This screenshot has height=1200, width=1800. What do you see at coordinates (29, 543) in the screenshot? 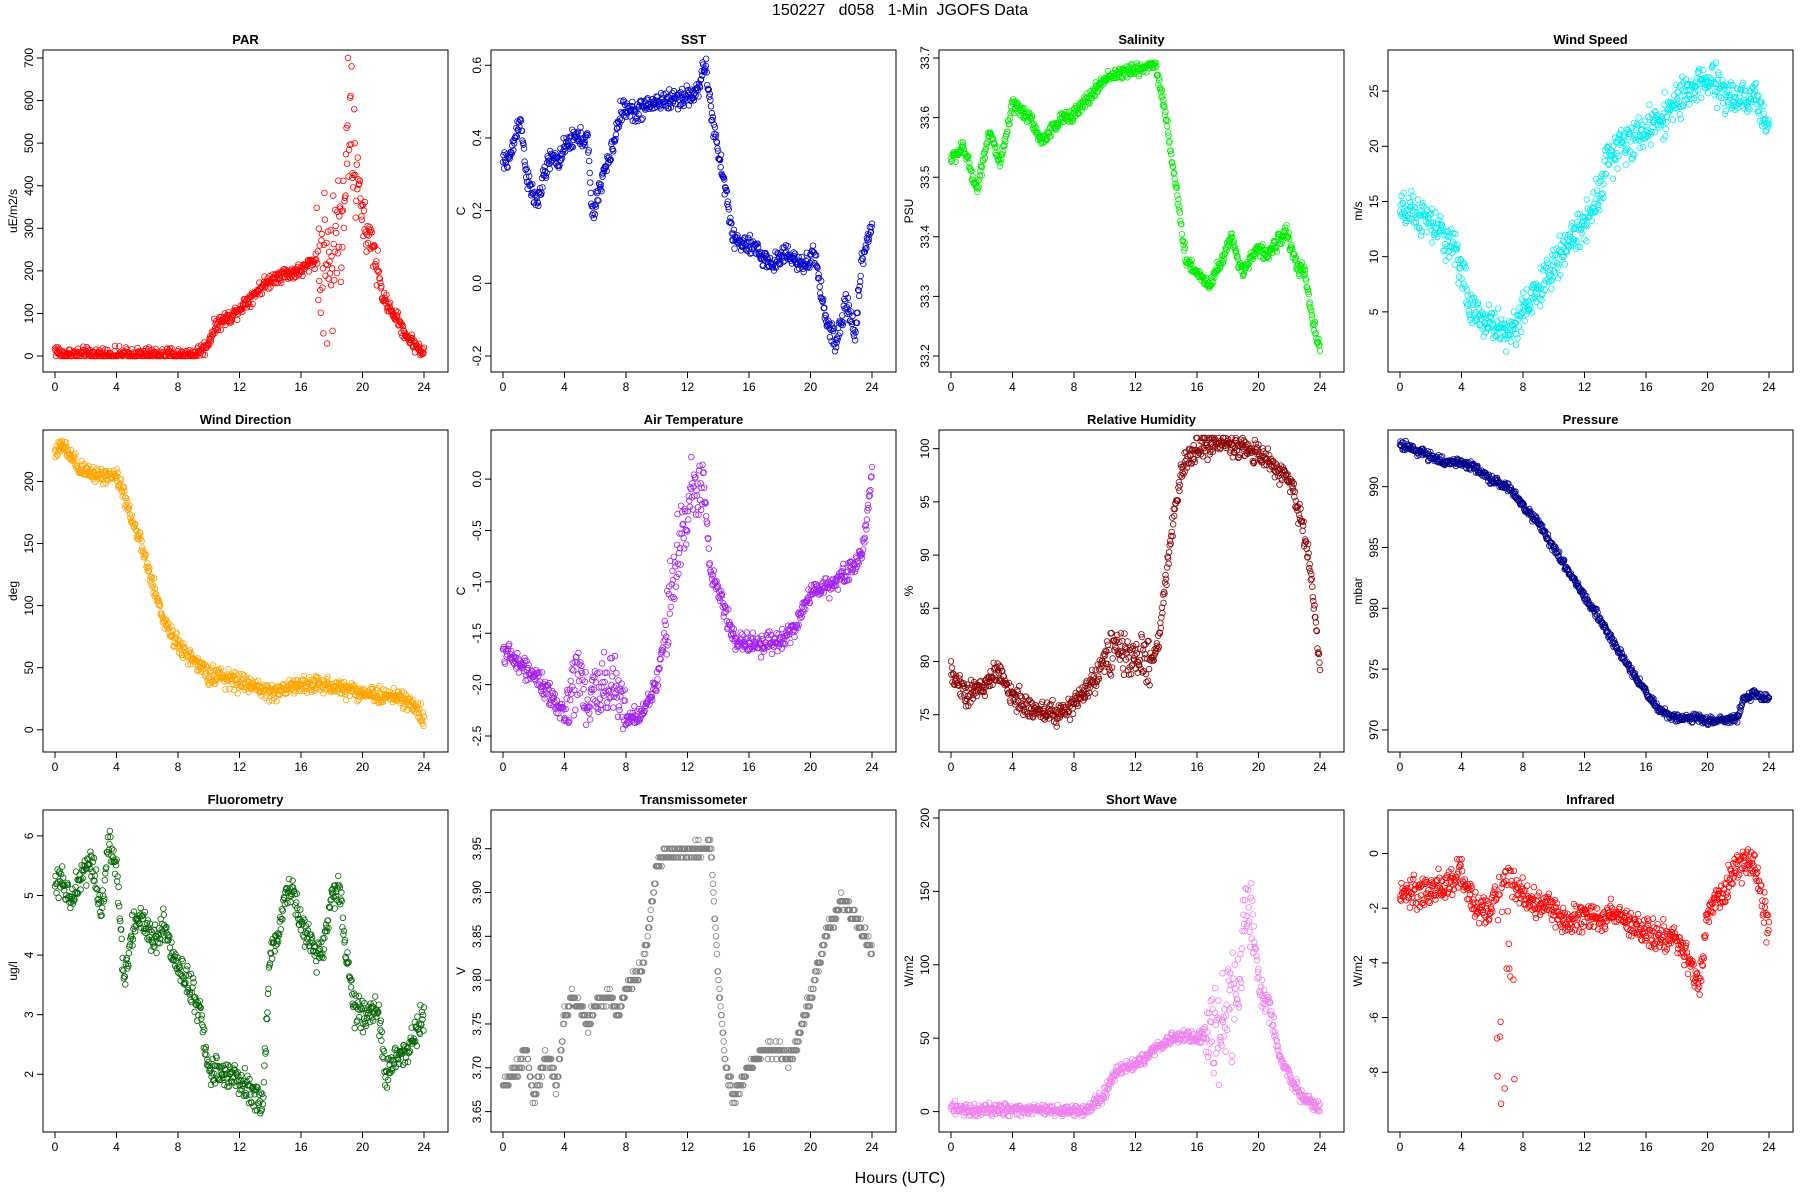
I see `wind-direction-y-tick-label: 150` at bounding box center [29, 543].